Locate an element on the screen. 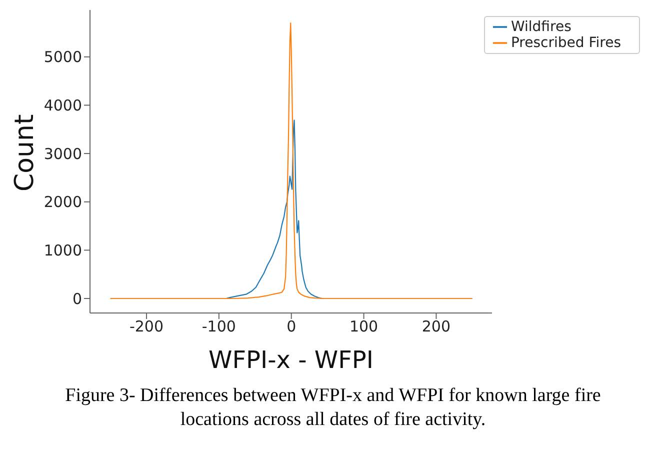 Image resolution: width=666 pixels, height=455 pixels. x-tick-label: 100 is located at coordinates (363, 327).